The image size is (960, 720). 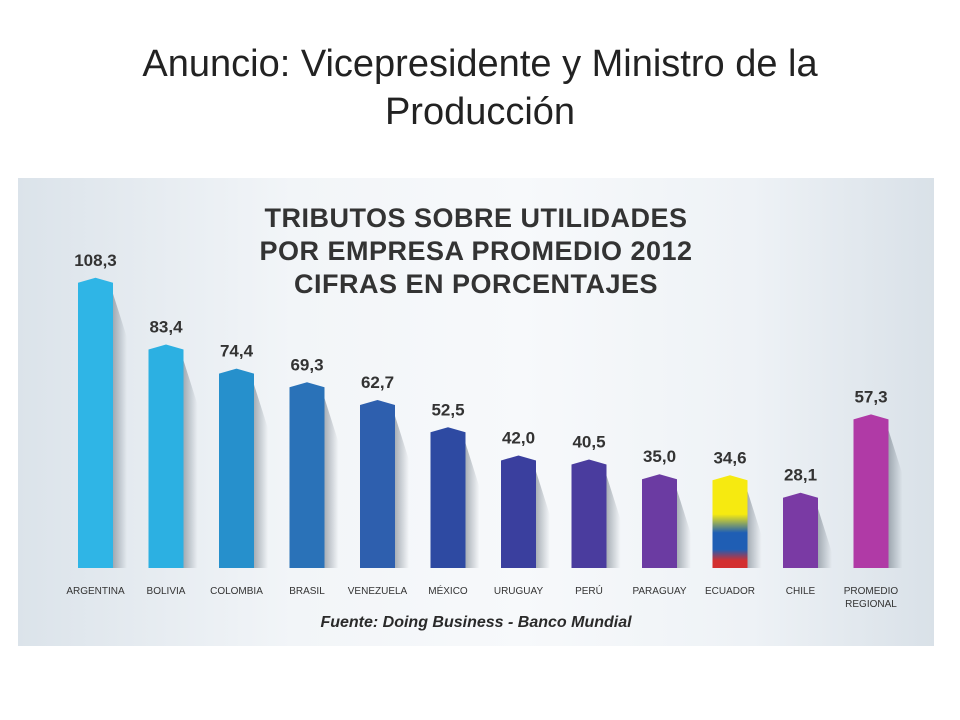 What do you see at coordinates (166, 591) in the screenshot?
I see `category-label: BOLIVIA` at bounding box center [166, 591].